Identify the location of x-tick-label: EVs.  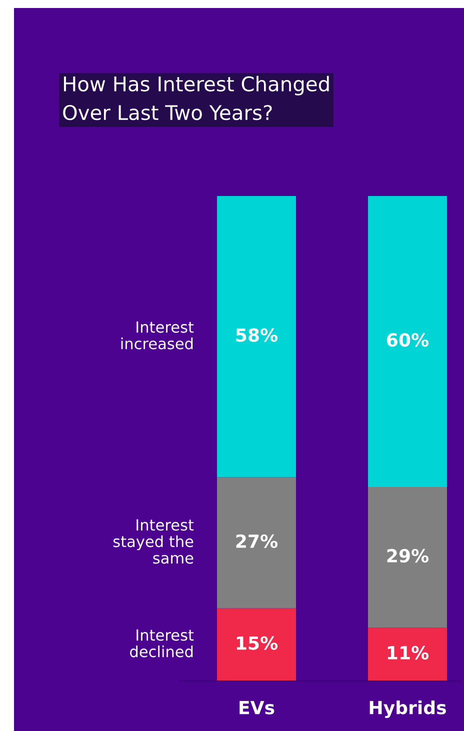
(257, 707).